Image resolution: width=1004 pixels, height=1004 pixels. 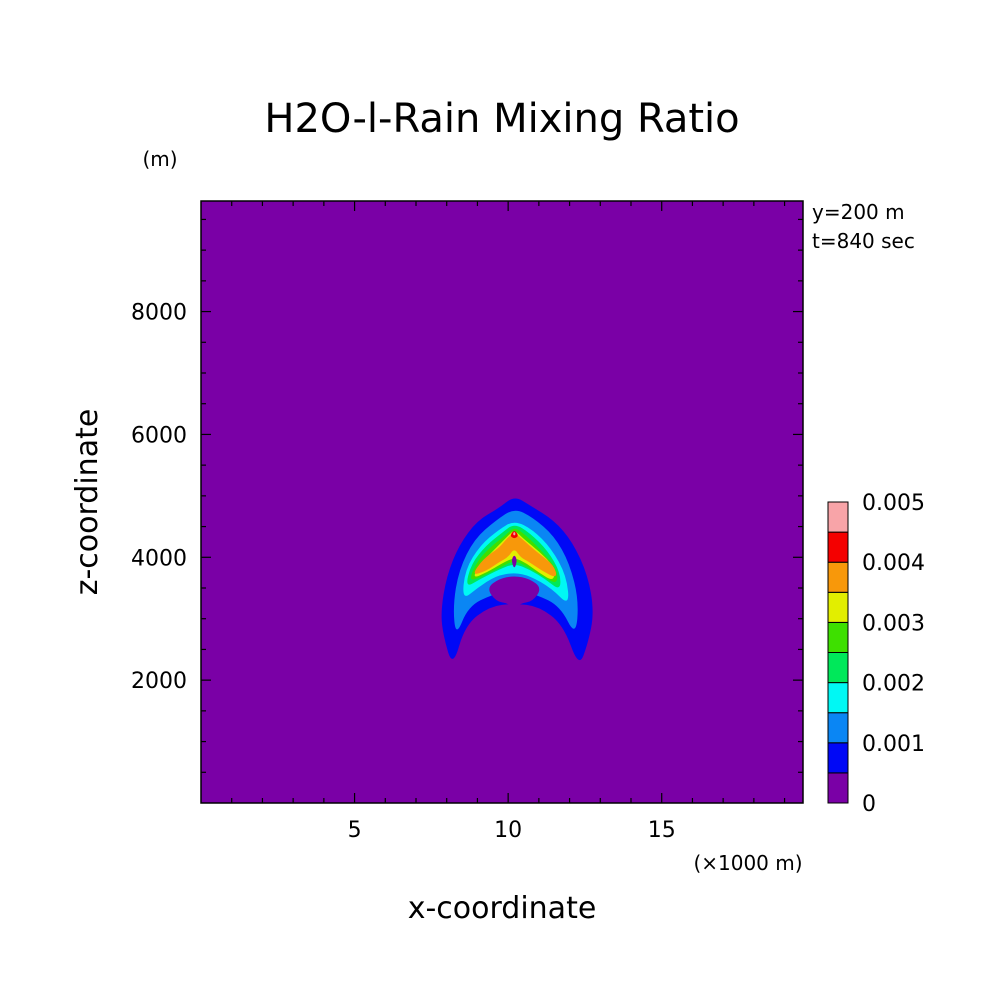 What do you see at coordinates (893, 623) in the screenshot?
I see `colorbar-label: 0.003` at bounding box center [893, 623].